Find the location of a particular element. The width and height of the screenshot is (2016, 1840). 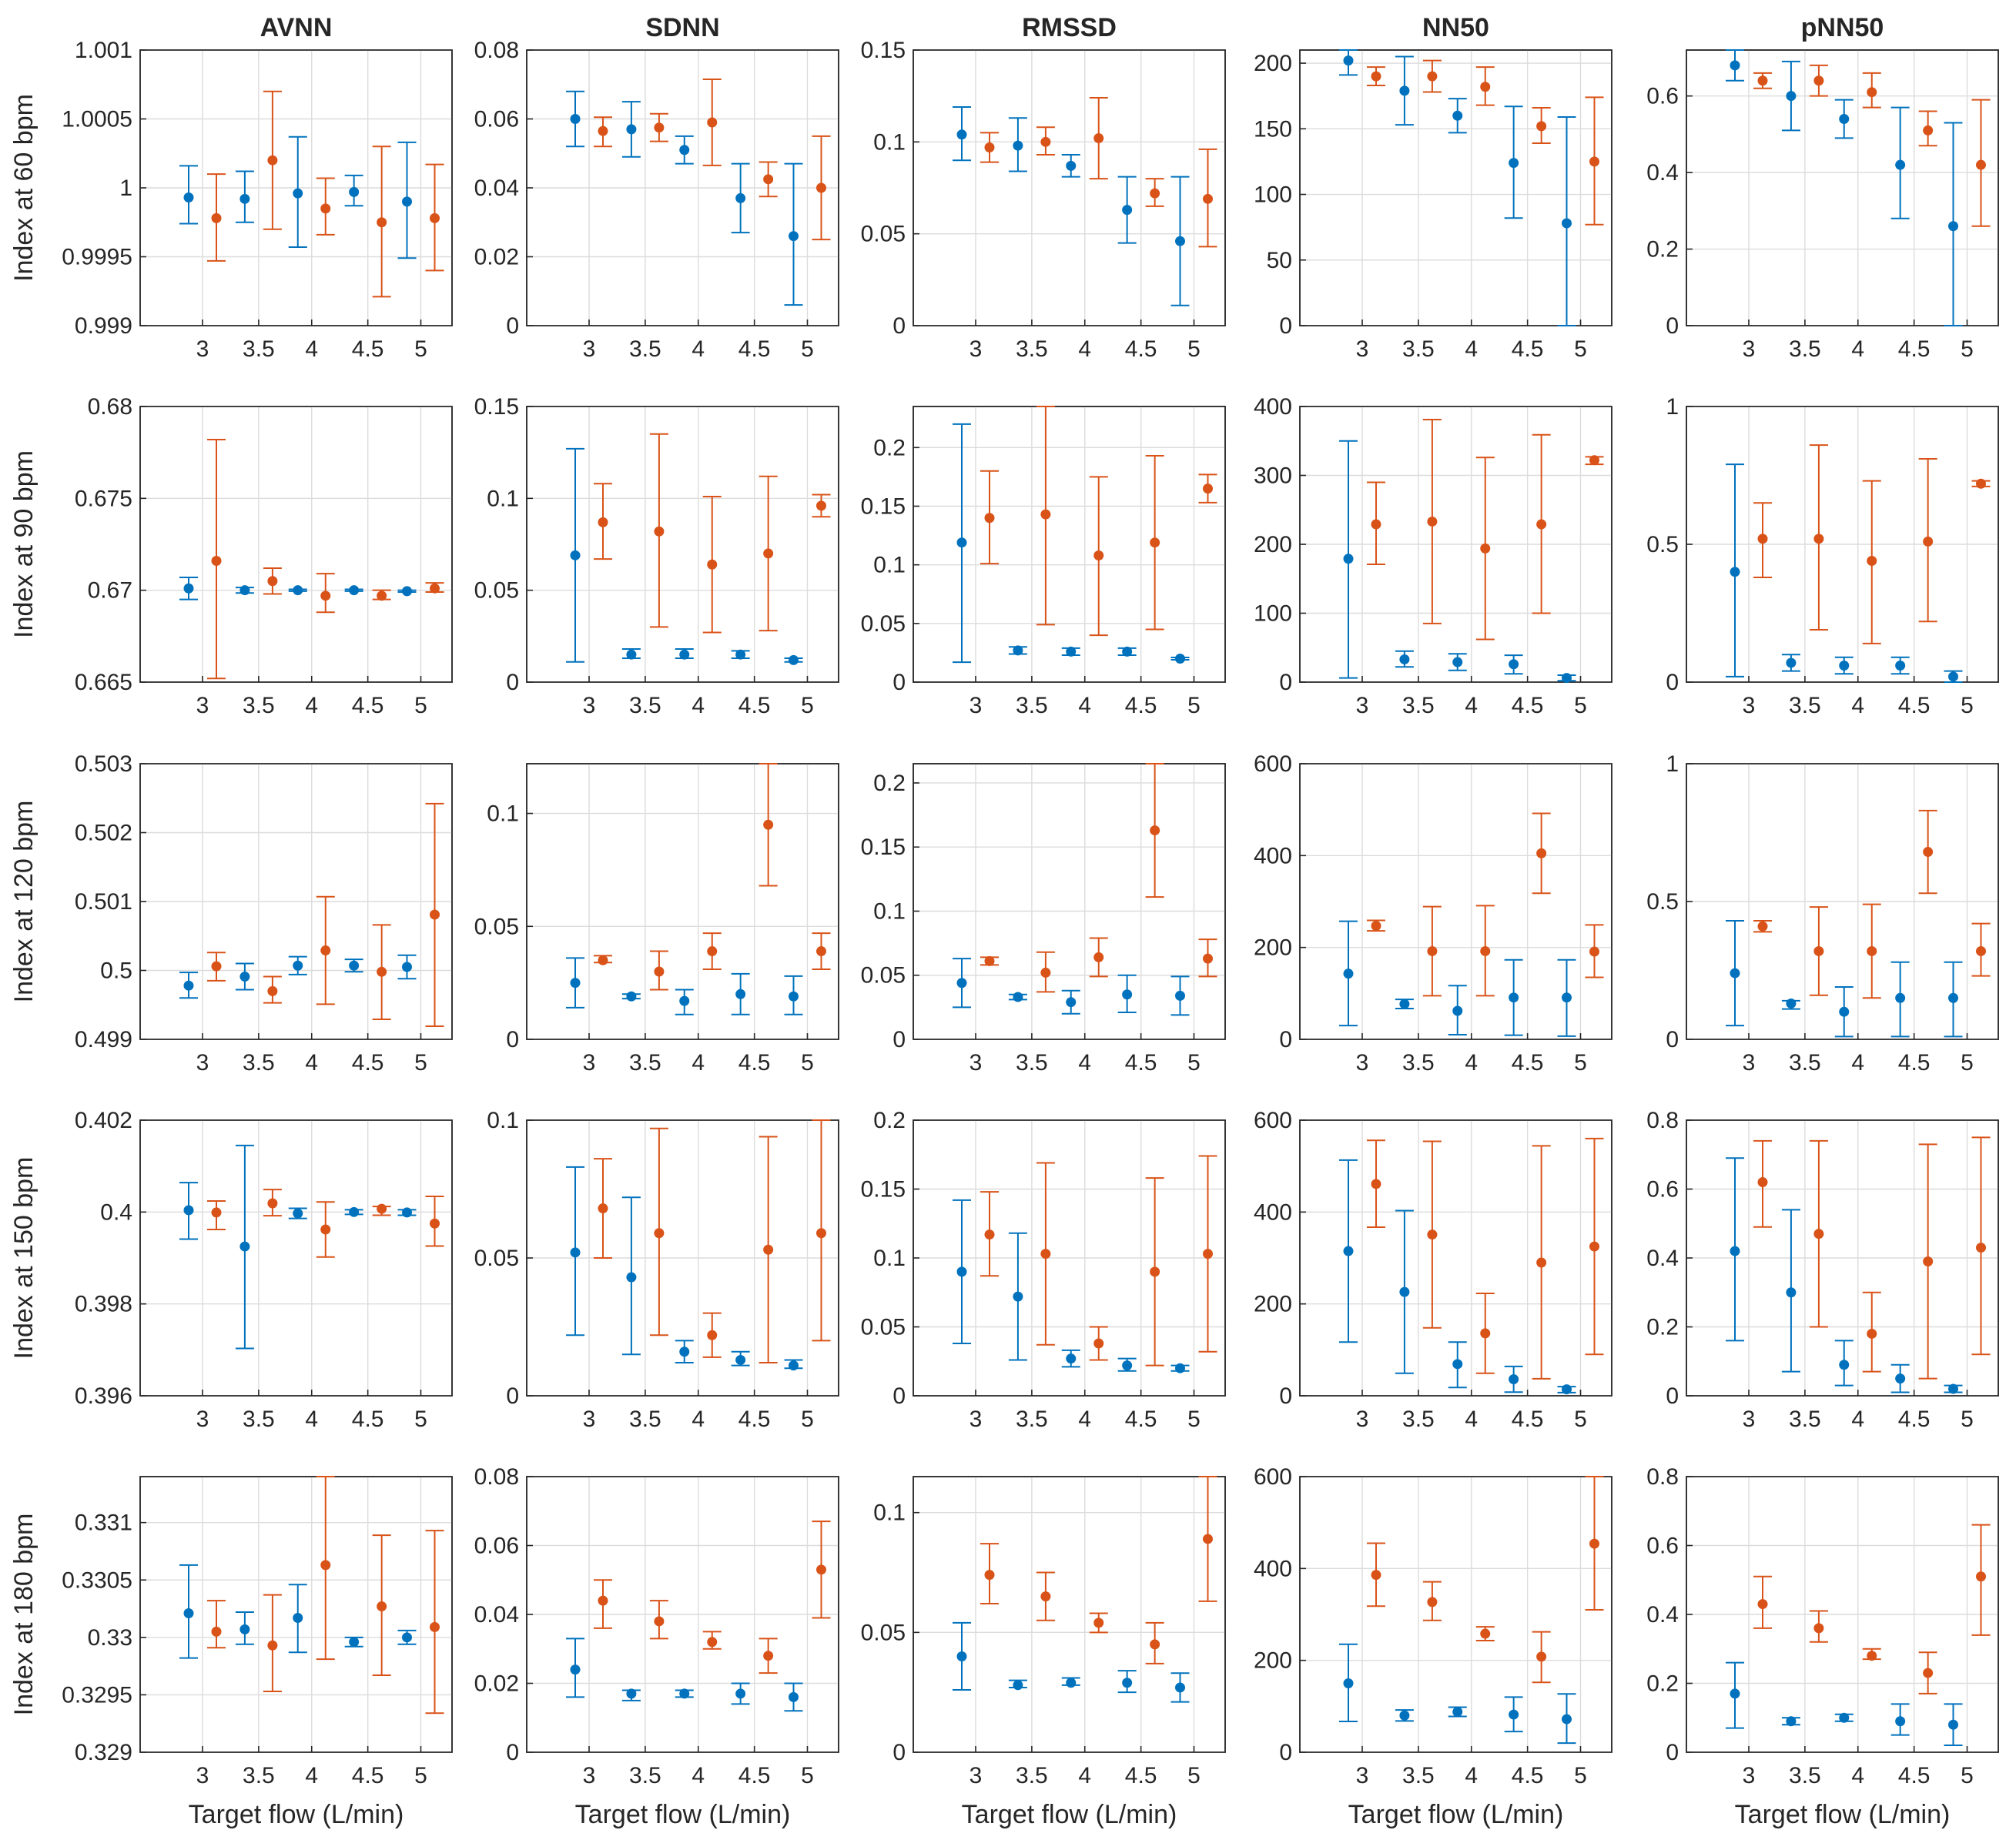

y-tick-label: 0.4 is located at coordinates (1662, 1259).